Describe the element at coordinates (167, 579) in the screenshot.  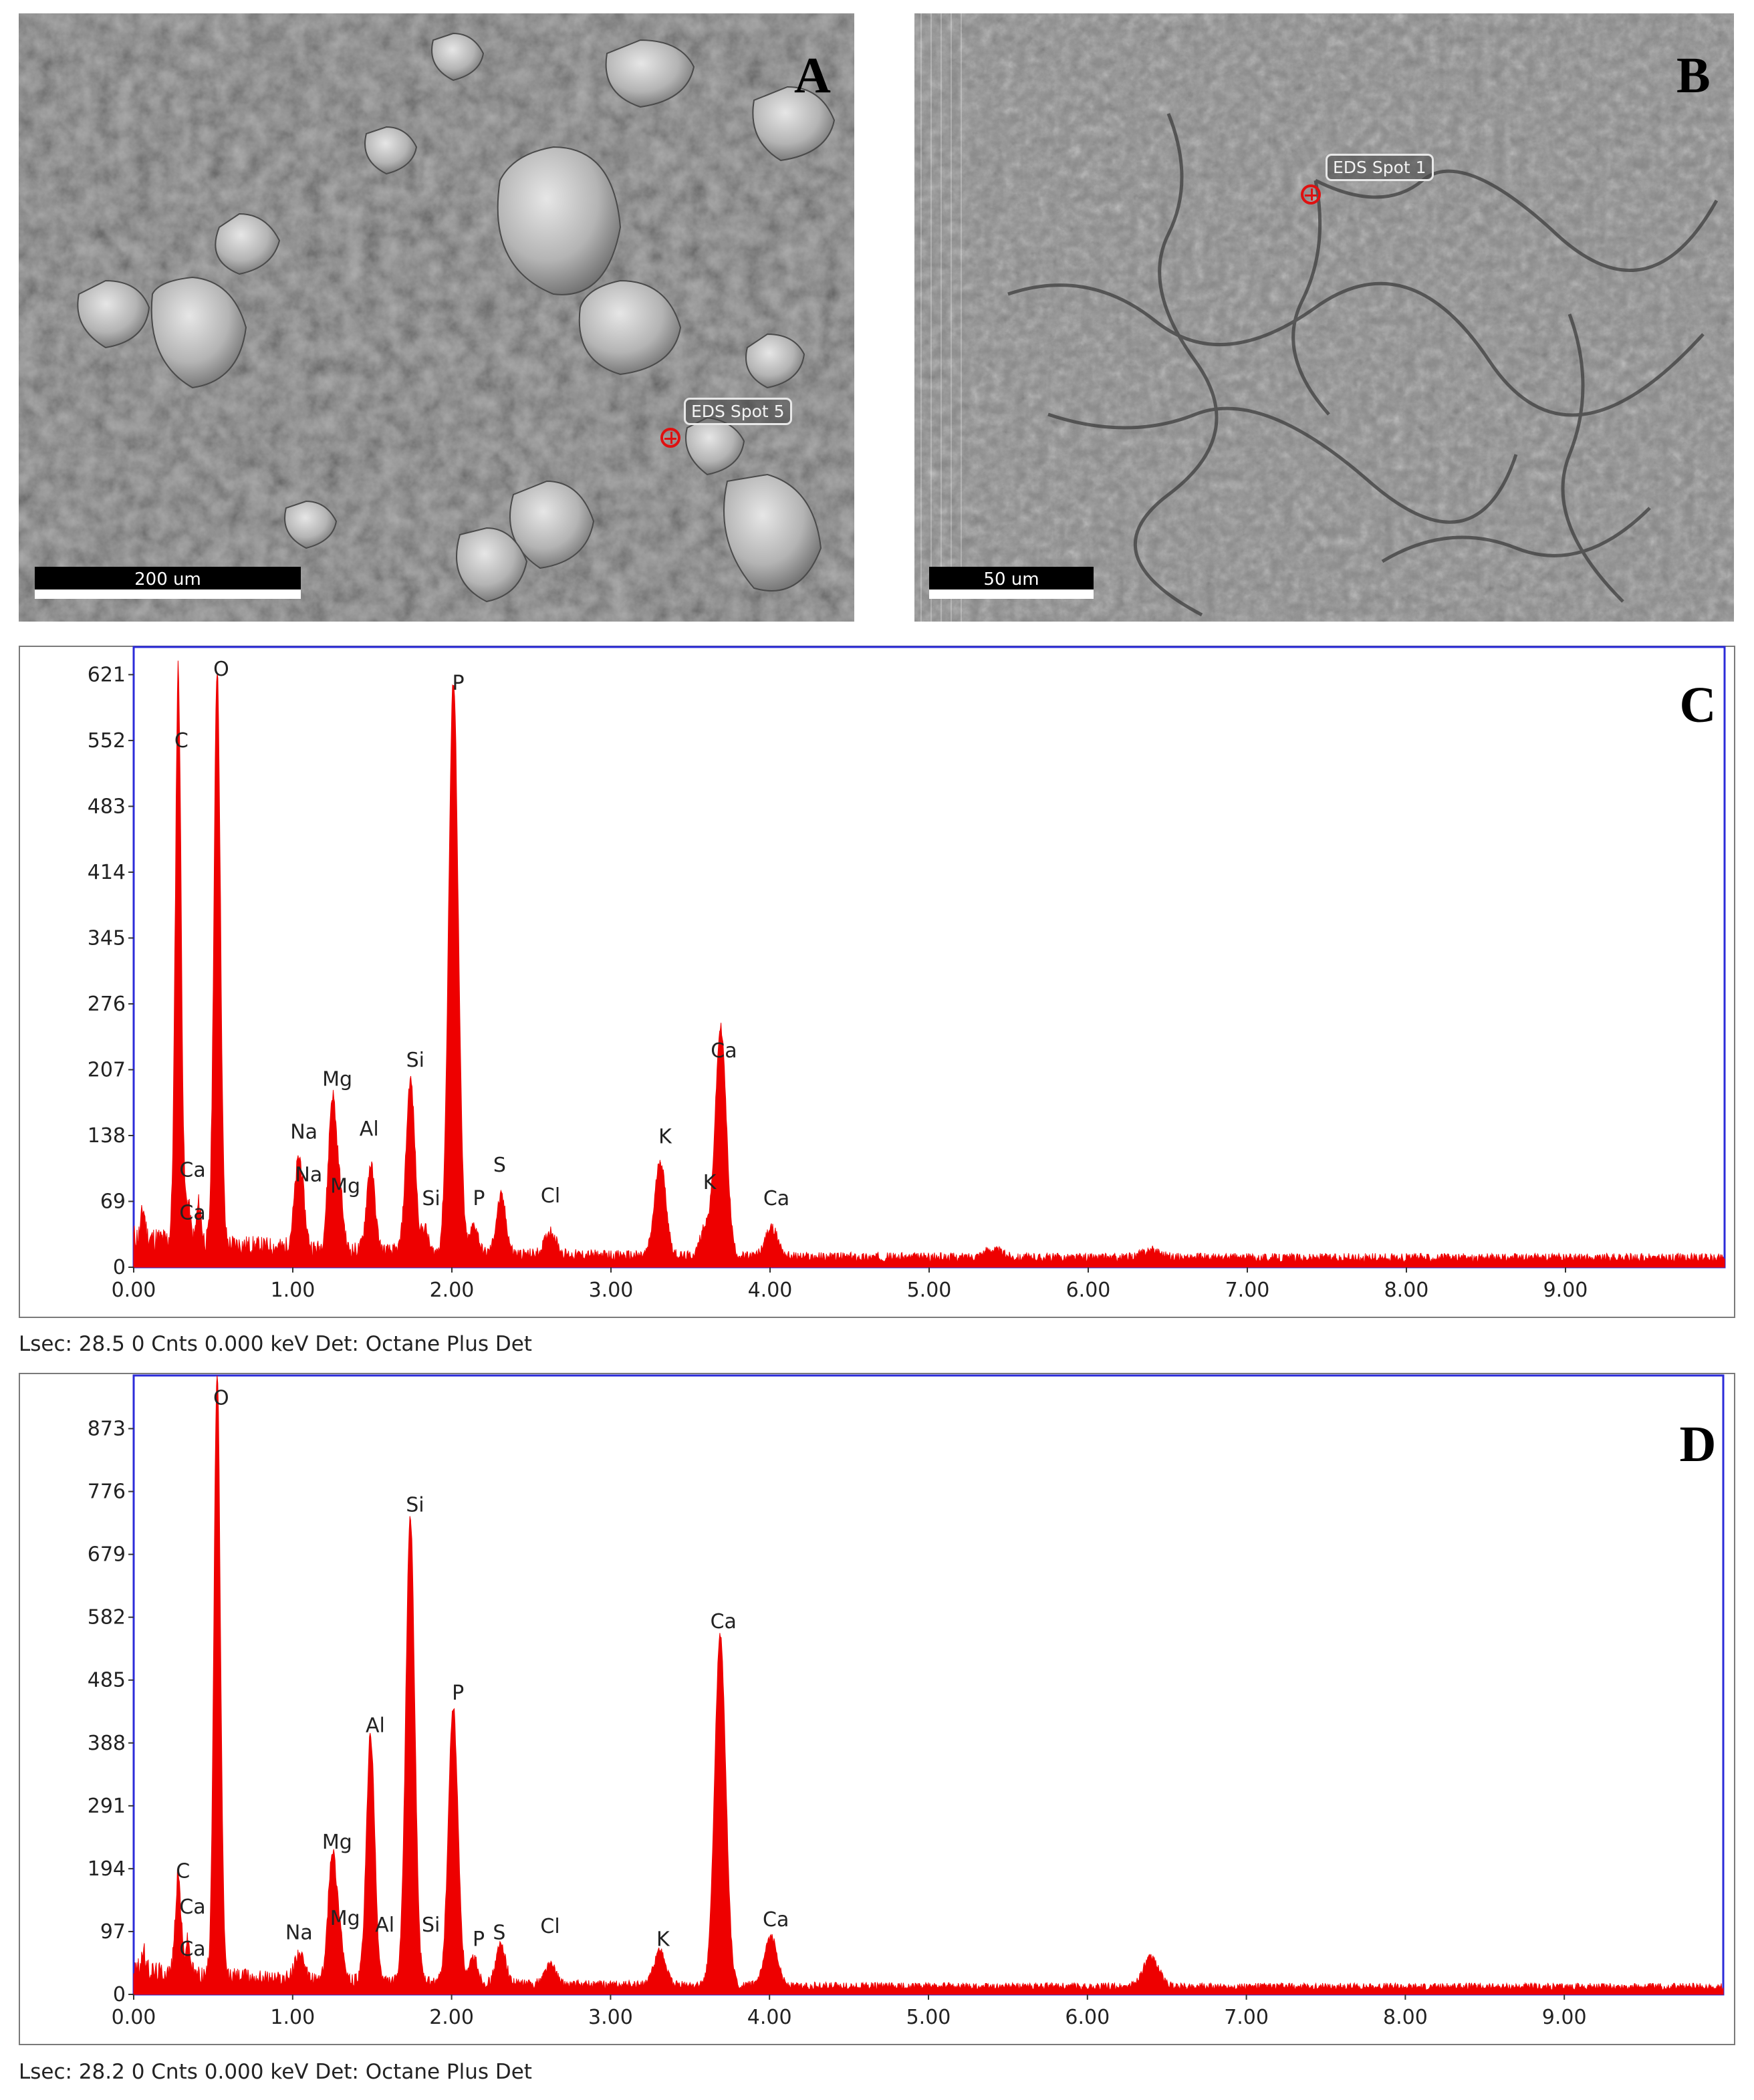
I see `scale-bar-label-a: 200 um` at that location.